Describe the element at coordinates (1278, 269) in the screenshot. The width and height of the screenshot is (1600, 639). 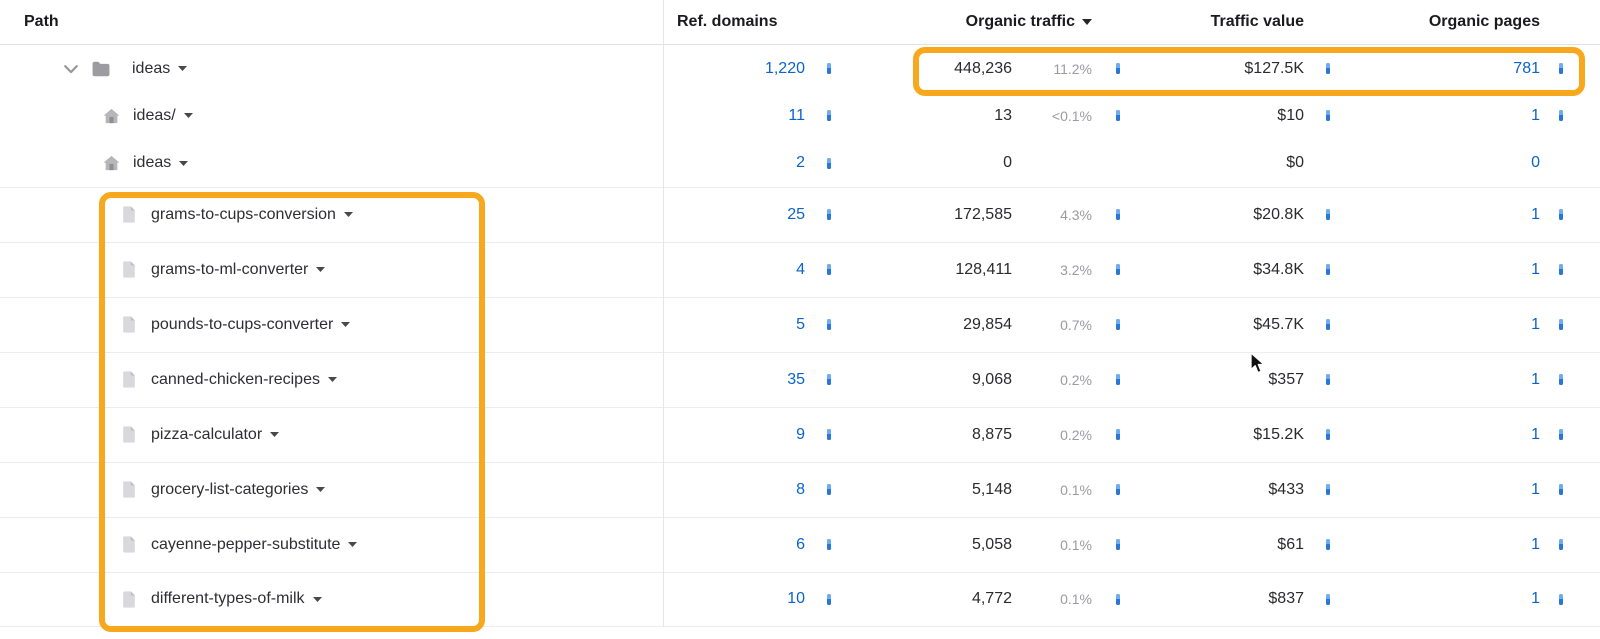
I see `traffic-value: $34.8K` at that location.